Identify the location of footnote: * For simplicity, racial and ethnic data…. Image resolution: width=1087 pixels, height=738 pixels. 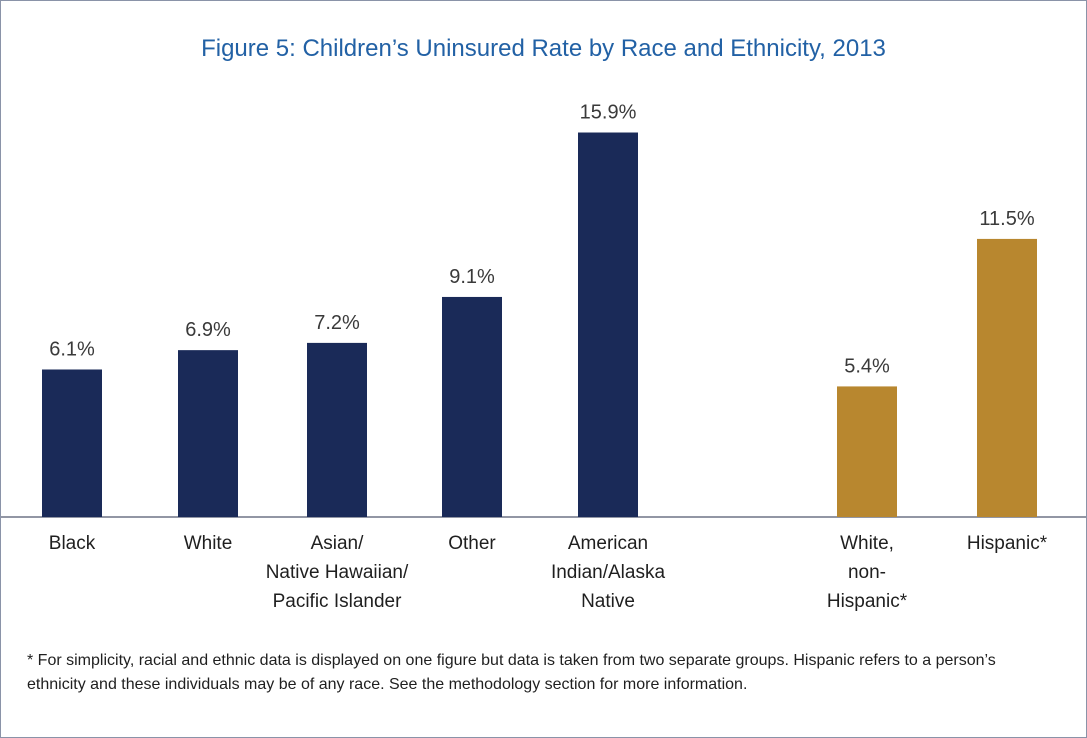
(511, 672).